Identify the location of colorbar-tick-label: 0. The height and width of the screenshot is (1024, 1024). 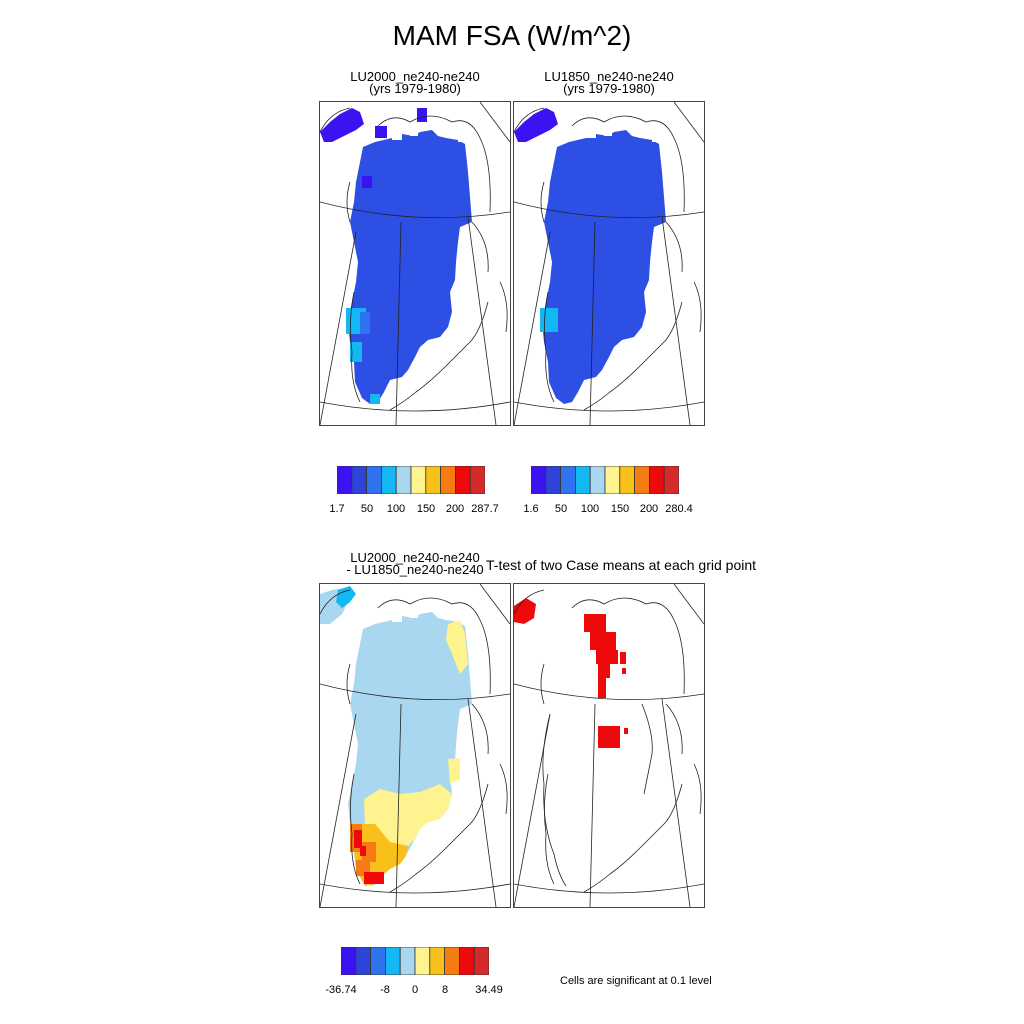
(415, 990).